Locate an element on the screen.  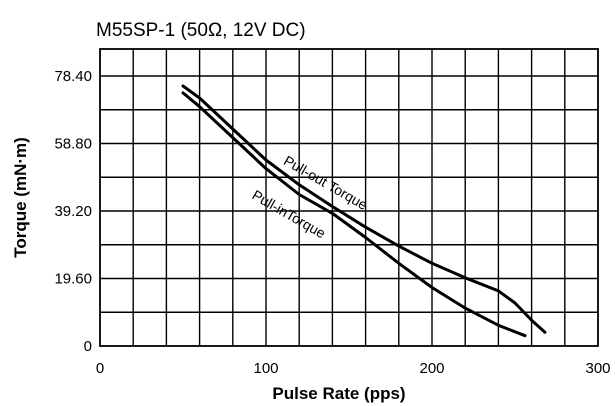
chart-title: M55SP-1 (50Ω, 12V DC) is located at coordinates (201, 30).